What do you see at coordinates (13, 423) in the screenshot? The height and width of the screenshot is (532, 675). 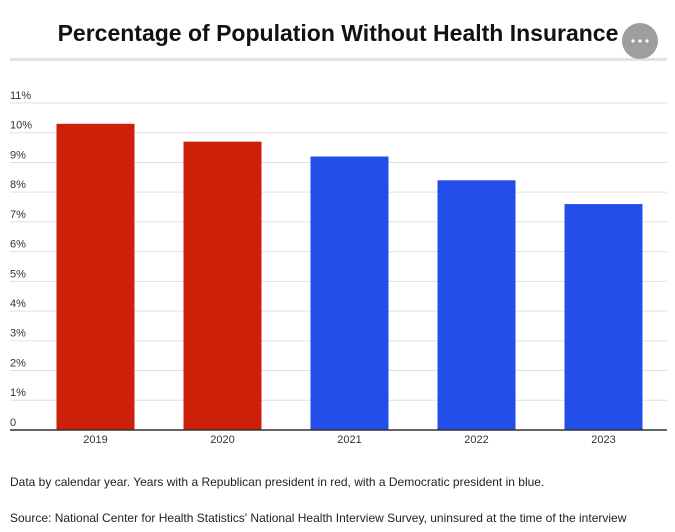 I see `y-tick-label: 0` at bounding box center [13, 423].